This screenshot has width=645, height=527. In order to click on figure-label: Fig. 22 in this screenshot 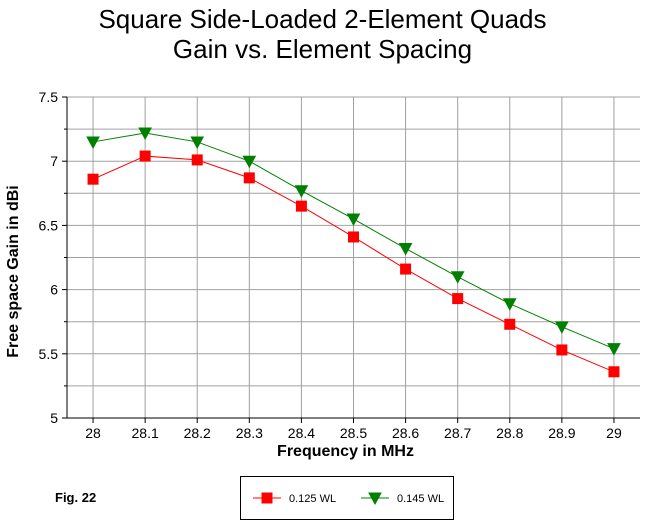, I will do `click(76, 497)`.